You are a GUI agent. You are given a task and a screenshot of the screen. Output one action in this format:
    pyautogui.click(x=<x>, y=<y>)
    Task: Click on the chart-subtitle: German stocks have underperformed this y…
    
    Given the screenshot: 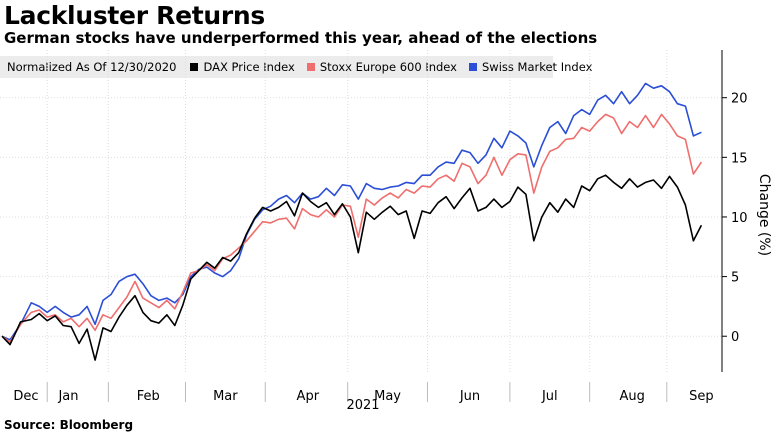 What is the action you would take?
    pyautogui.click(x=301, y=38)
    